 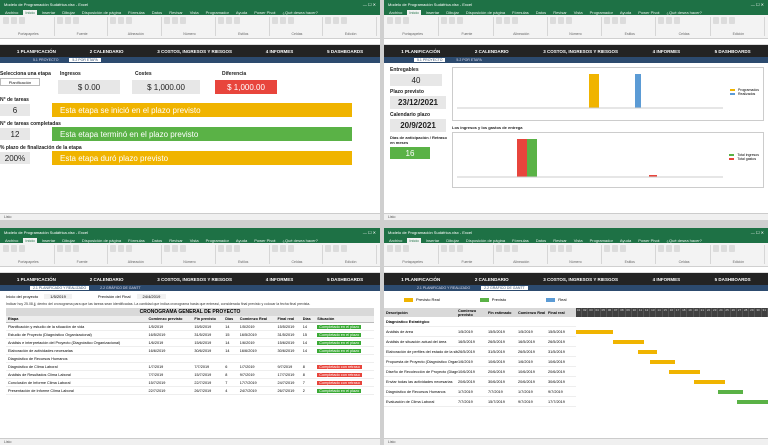 I want to click on sub-tab: 5.2 POR ETAPA, so click(x=85, y=60).